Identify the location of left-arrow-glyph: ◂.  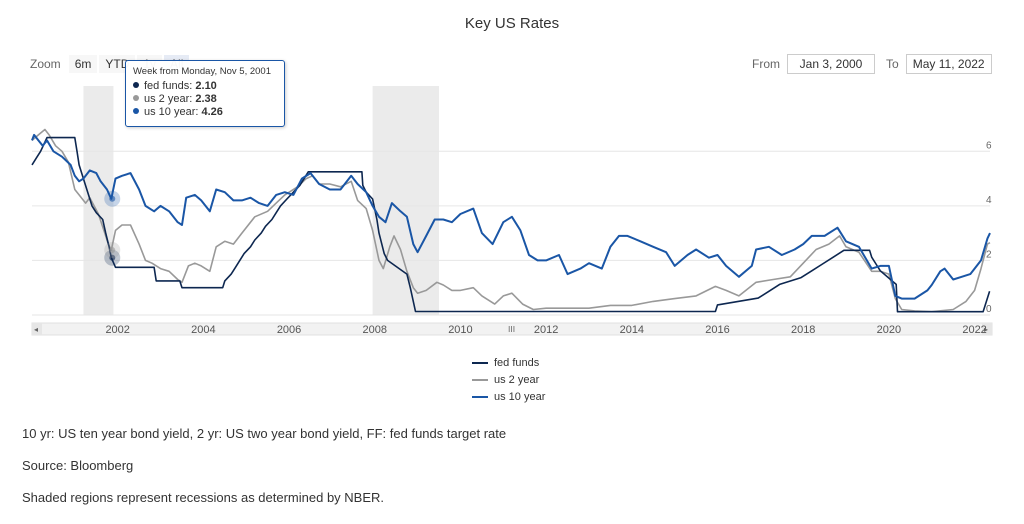
(36, 329).